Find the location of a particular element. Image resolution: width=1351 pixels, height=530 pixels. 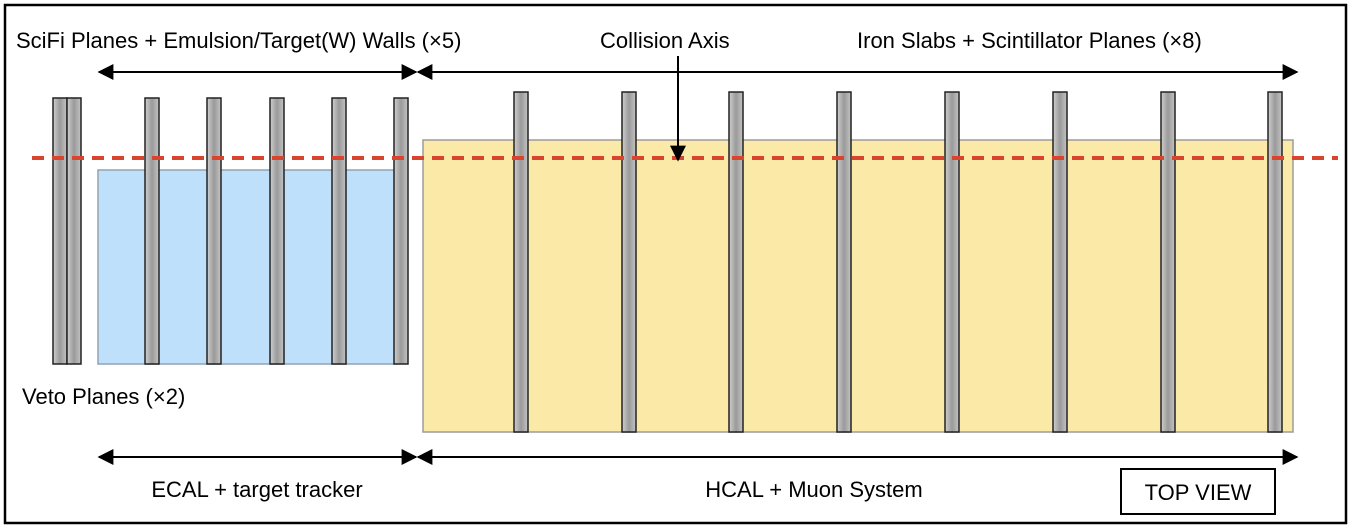

hcal-muon-label: HCAL + Muon System is located at coordinates (813, 489).